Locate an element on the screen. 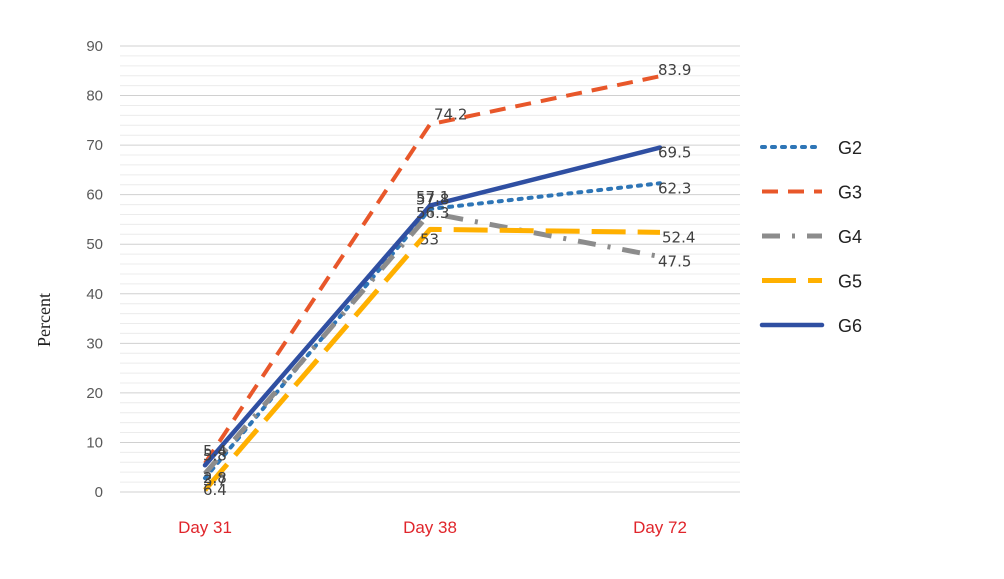 This screenshot has width=1004, height=579. y-tick-label: 10 is located at coordinates (94, 442).